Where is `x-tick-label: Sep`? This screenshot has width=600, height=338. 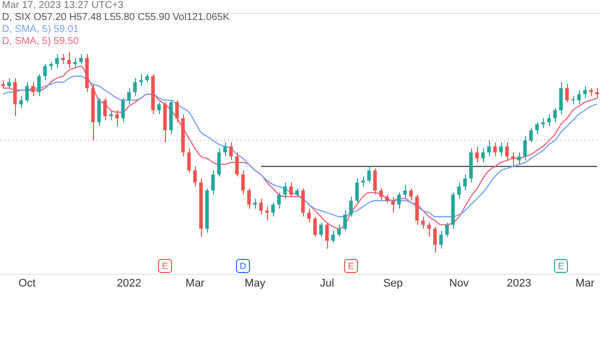 x-tick-label: Sep is located at coordinates (393, 283).